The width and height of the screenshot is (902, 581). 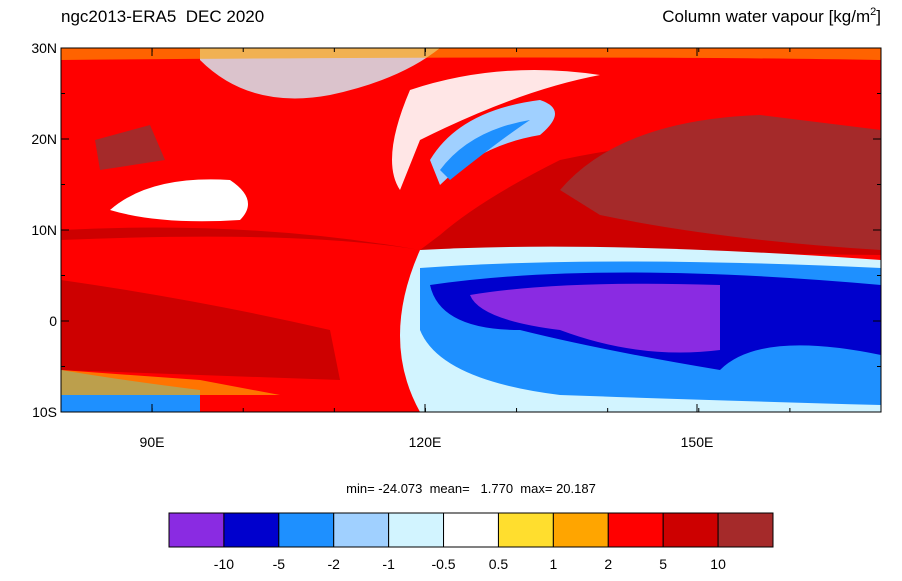 I want to click on colorbar-label: -0.5, so click(x=443, y=564).